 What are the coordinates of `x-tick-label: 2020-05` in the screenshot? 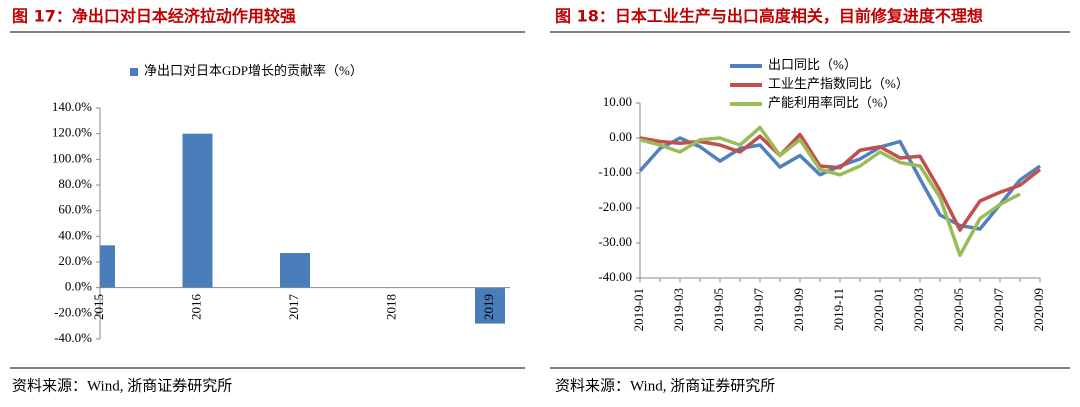 It's located at (958, 309).